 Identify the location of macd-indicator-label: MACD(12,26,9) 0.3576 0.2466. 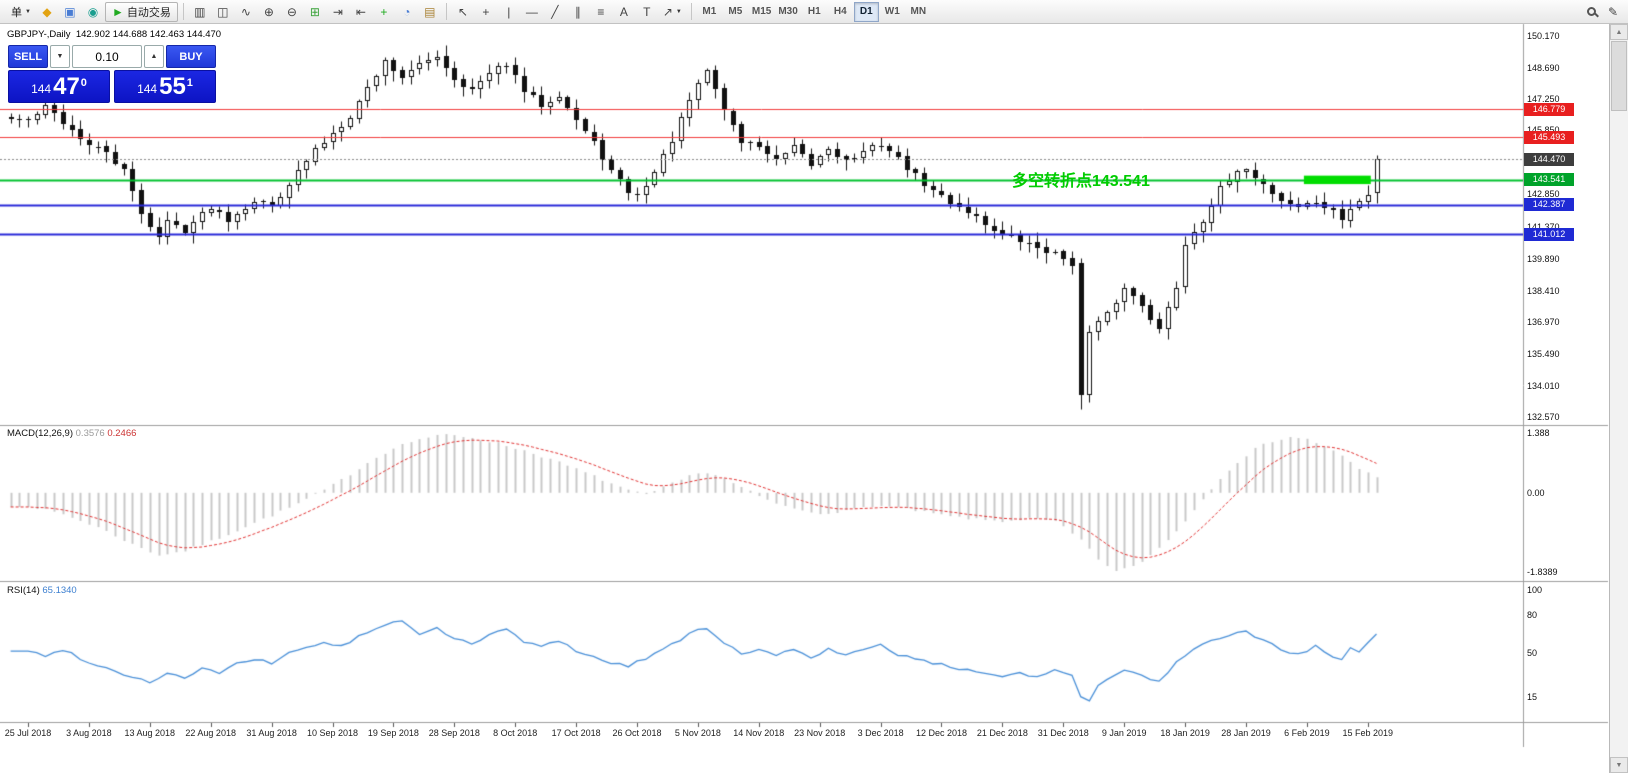
(72, 433).